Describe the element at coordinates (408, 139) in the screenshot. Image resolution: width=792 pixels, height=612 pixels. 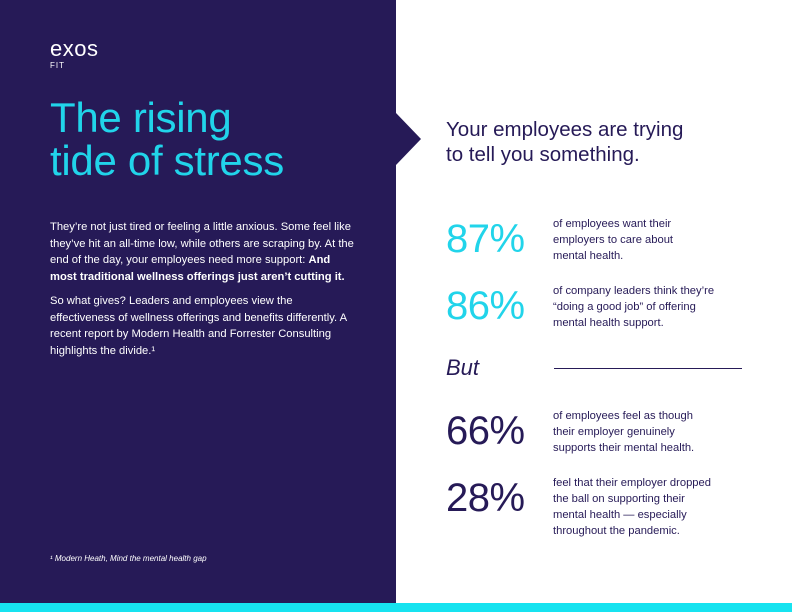
I see `panel-arrow-notch` at that location.